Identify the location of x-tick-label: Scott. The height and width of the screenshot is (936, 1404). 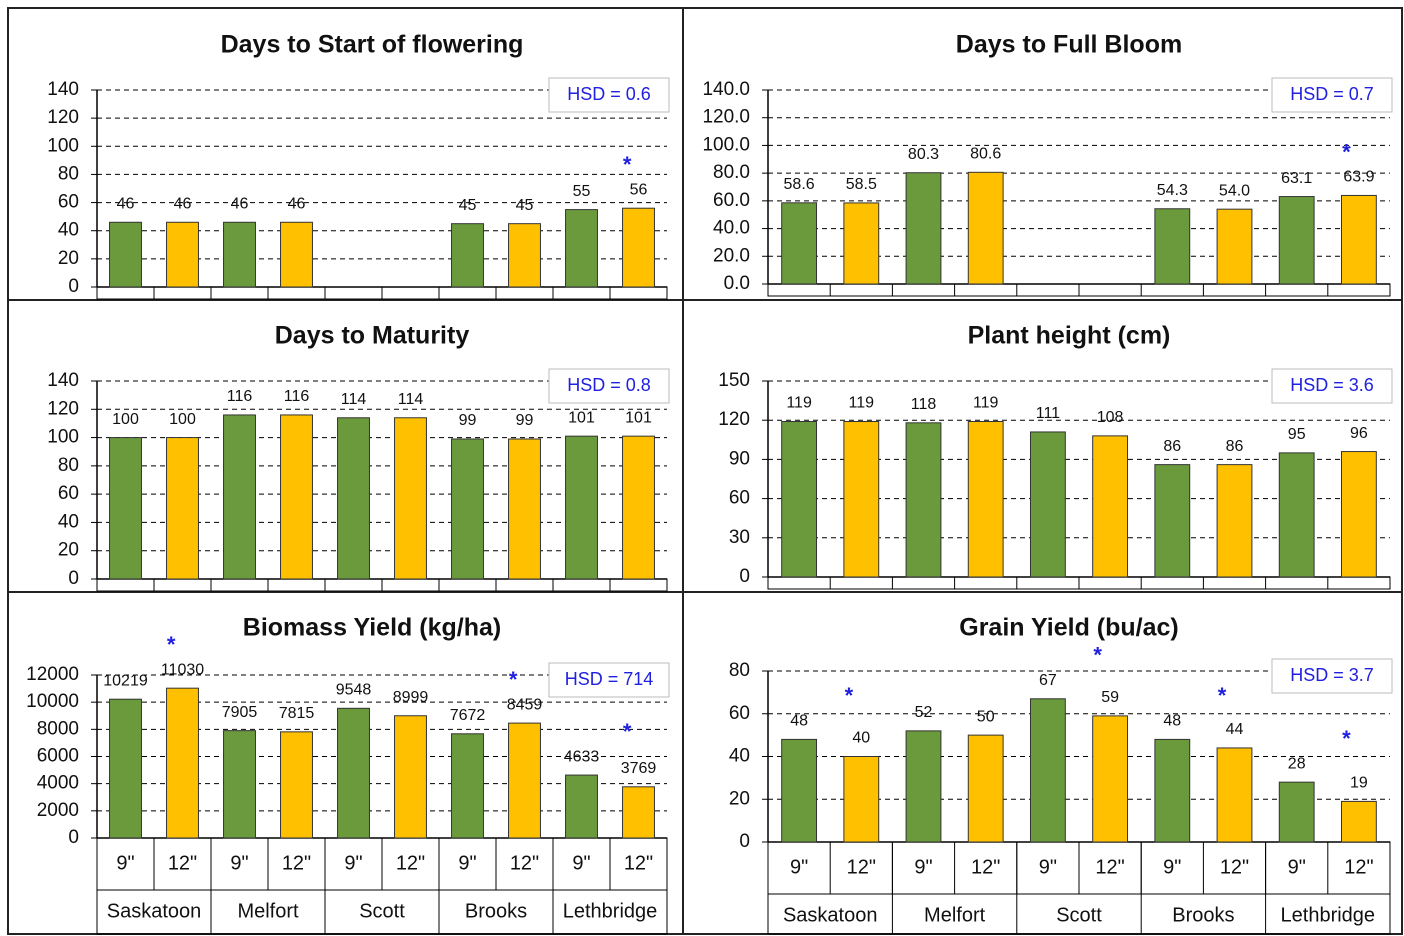
(1079, 915).